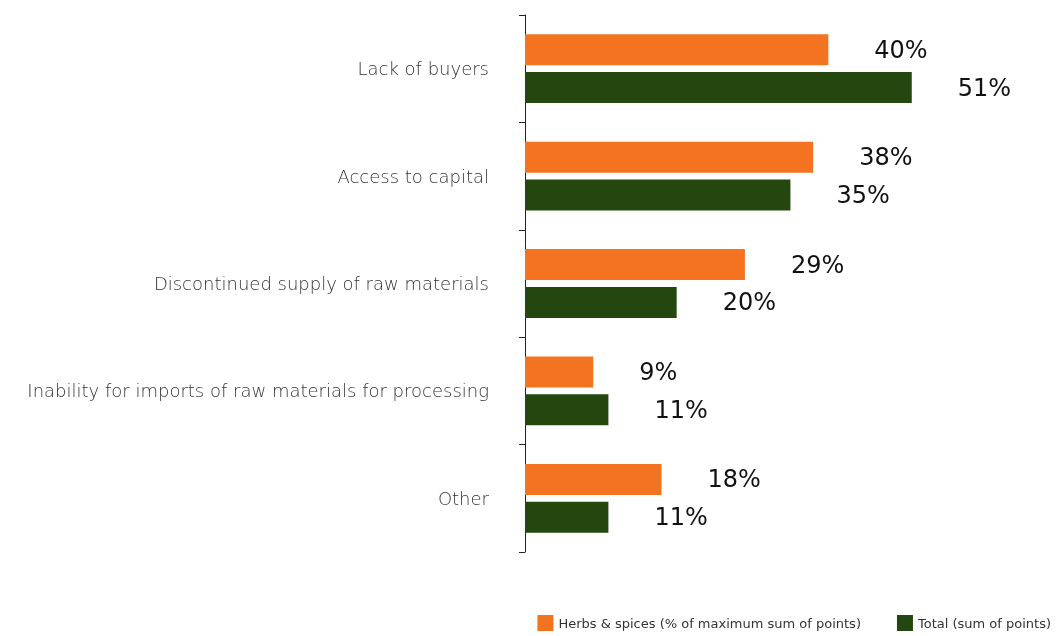 This screenshot has height=636, width=1056. I want to click on data-label: 18%, so click(734, 479).